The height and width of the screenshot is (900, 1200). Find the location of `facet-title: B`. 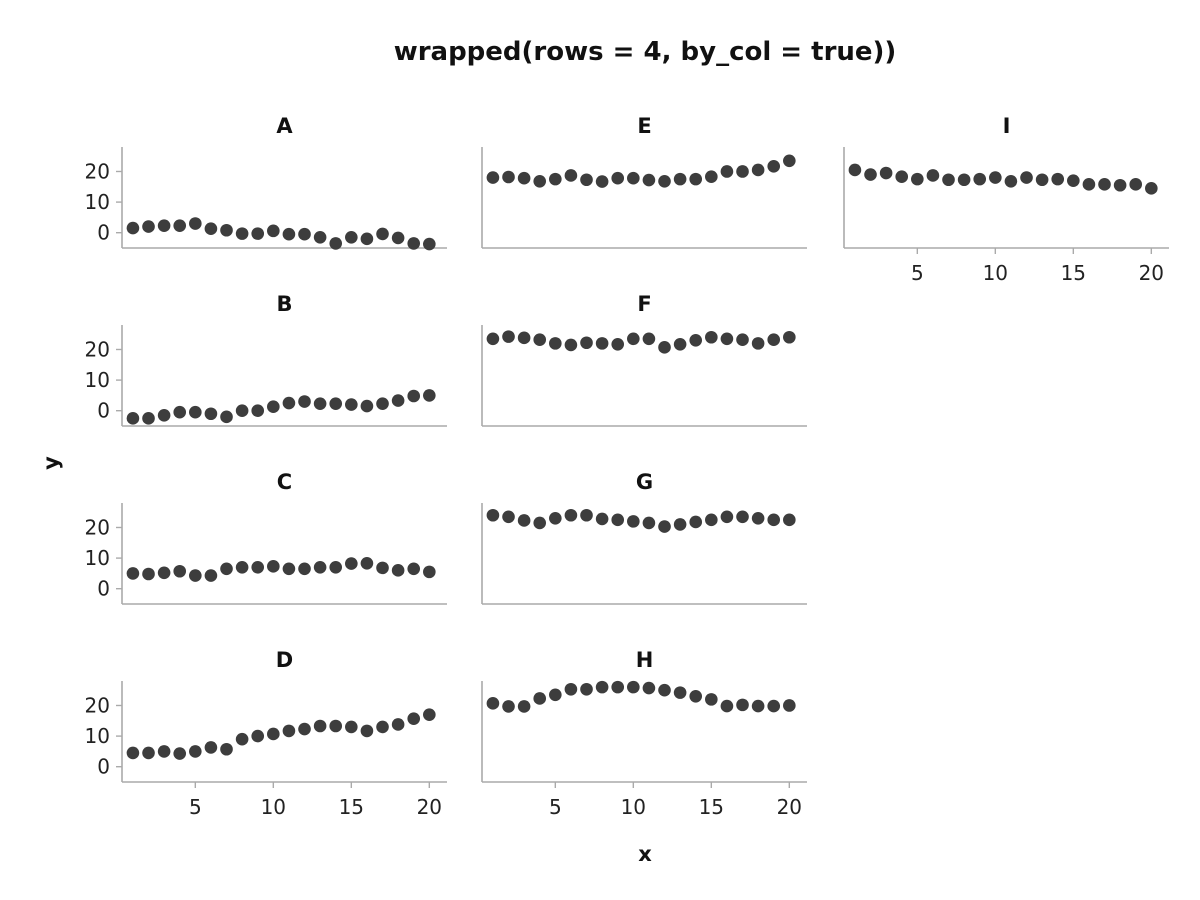

facet-title: B is located at coordinates (284, 304).